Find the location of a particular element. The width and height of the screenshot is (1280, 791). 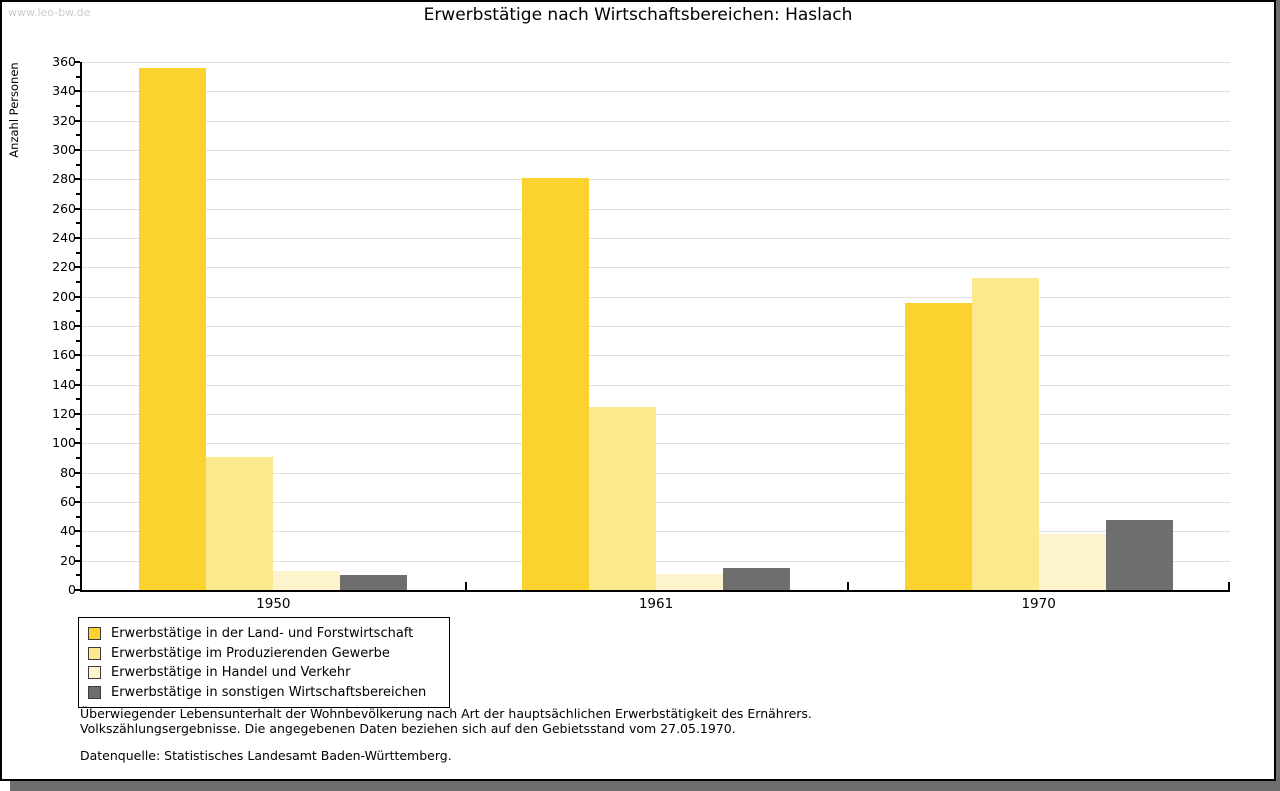

y-tick-label: 0 is located at coordinates (72, 589).